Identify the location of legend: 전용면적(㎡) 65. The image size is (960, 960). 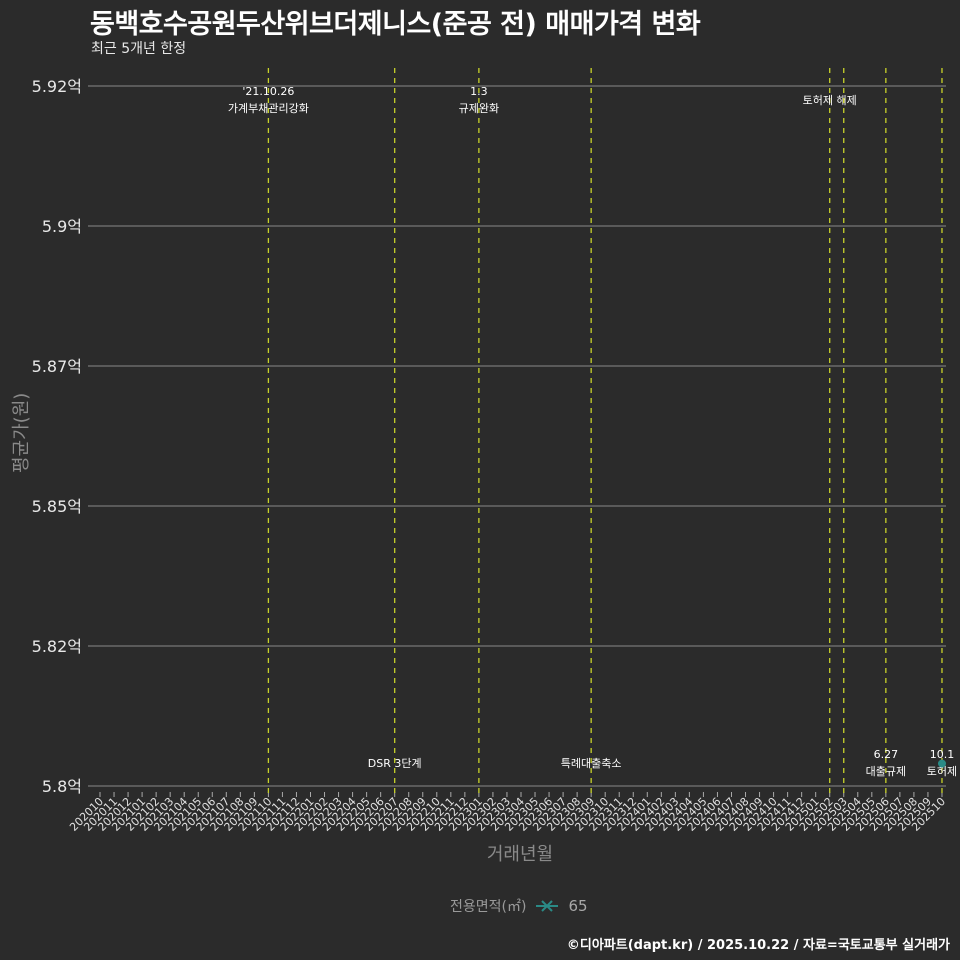
(519, 906).